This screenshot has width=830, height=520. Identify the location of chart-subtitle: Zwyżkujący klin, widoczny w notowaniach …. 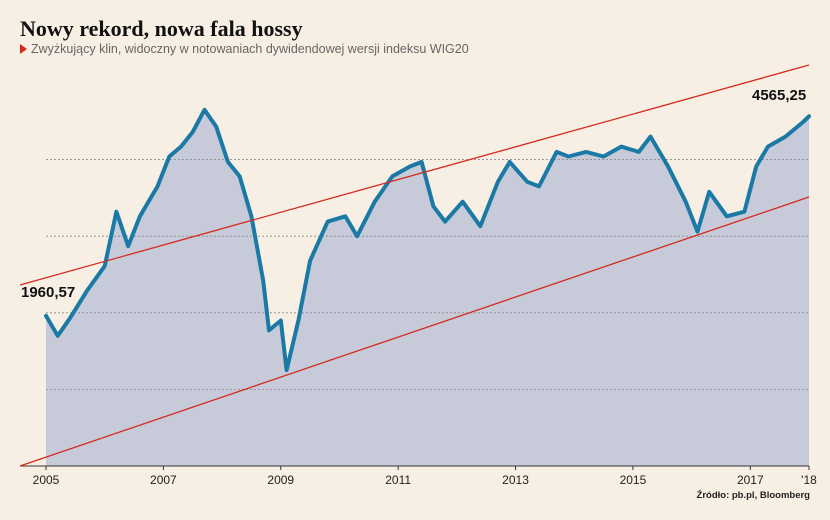
(250, 49).